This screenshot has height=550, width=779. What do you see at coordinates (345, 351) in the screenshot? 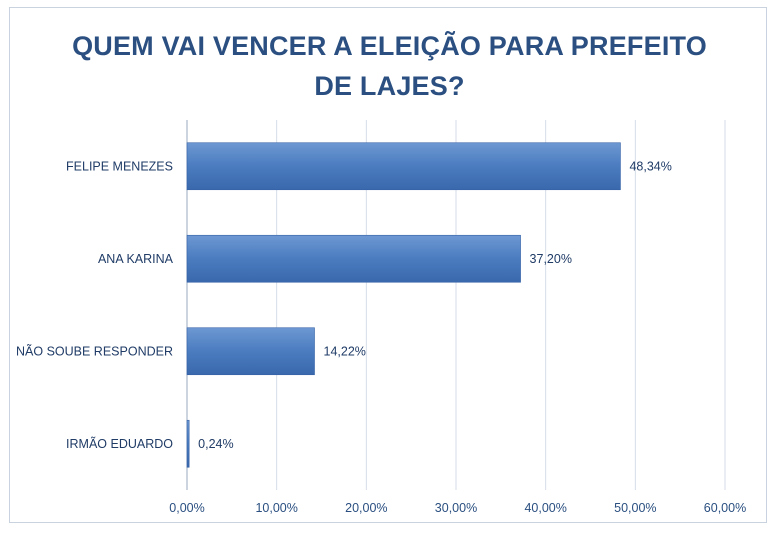
I see `data-label: 14,22%` at bounding box center [345, 351].